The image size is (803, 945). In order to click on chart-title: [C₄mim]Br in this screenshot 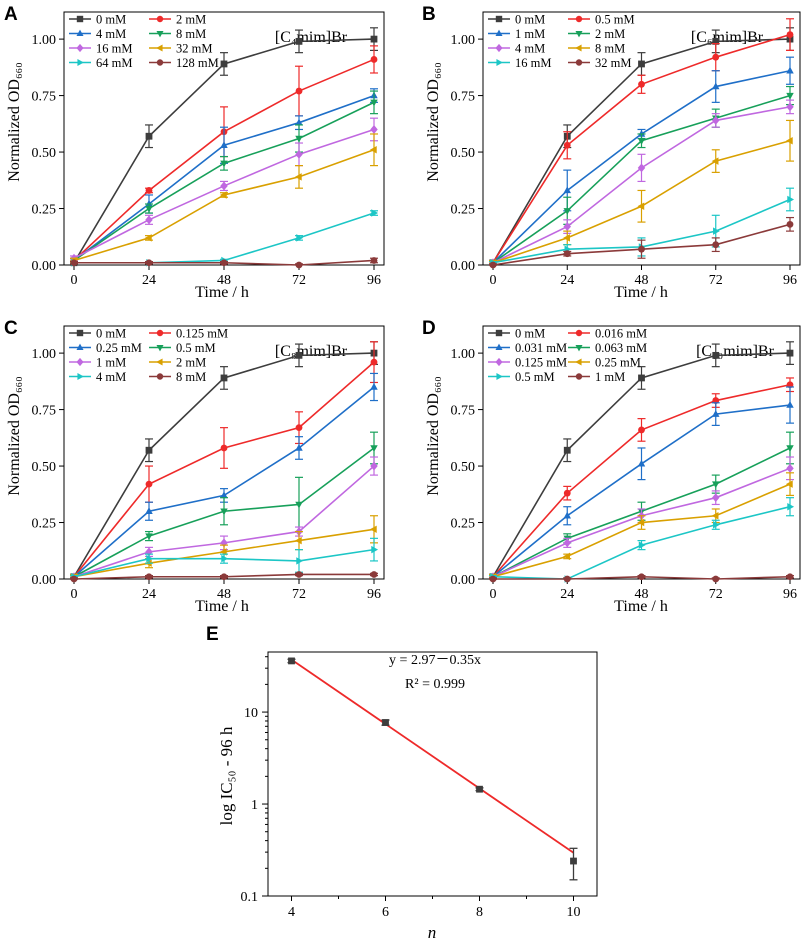, I will do `click(311, 37)`.